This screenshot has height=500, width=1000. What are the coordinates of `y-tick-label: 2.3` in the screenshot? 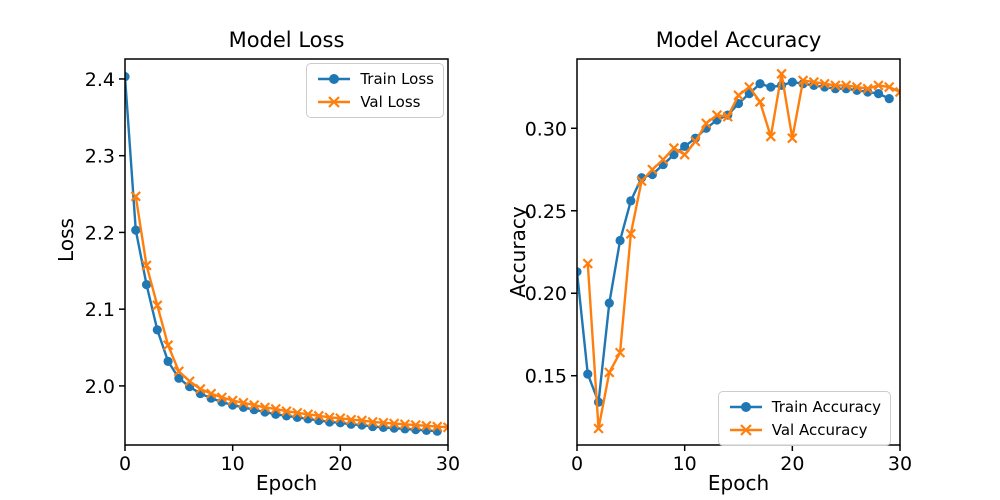 It's located at (100, 157).